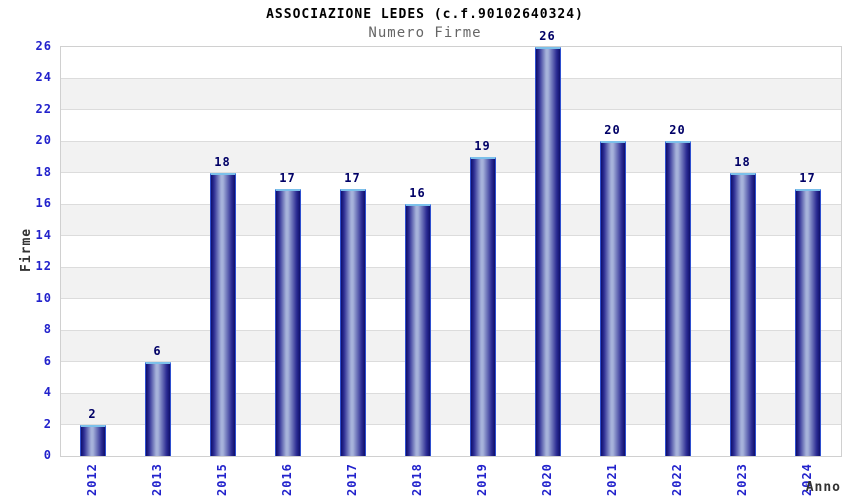 This screenshot has width=850, height=500. What do you see at coordinates (47, 423) in the screenshot?
I see `y-tick-label: 2` at bounding box center [47, 423].